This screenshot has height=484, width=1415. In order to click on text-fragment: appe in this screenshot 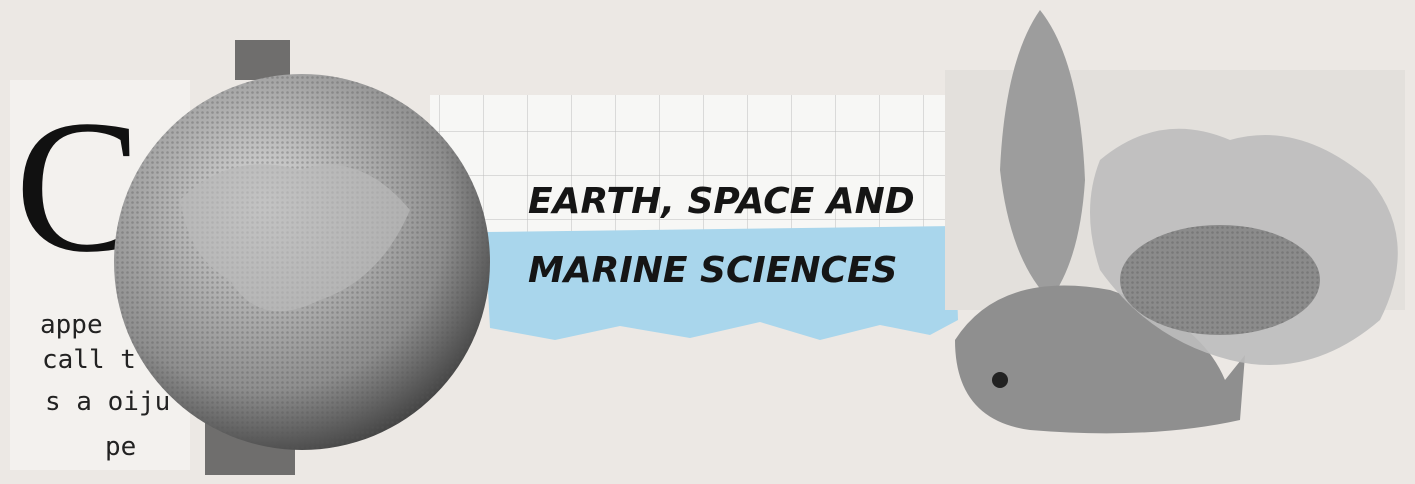, I will do `click(71, 325)`.